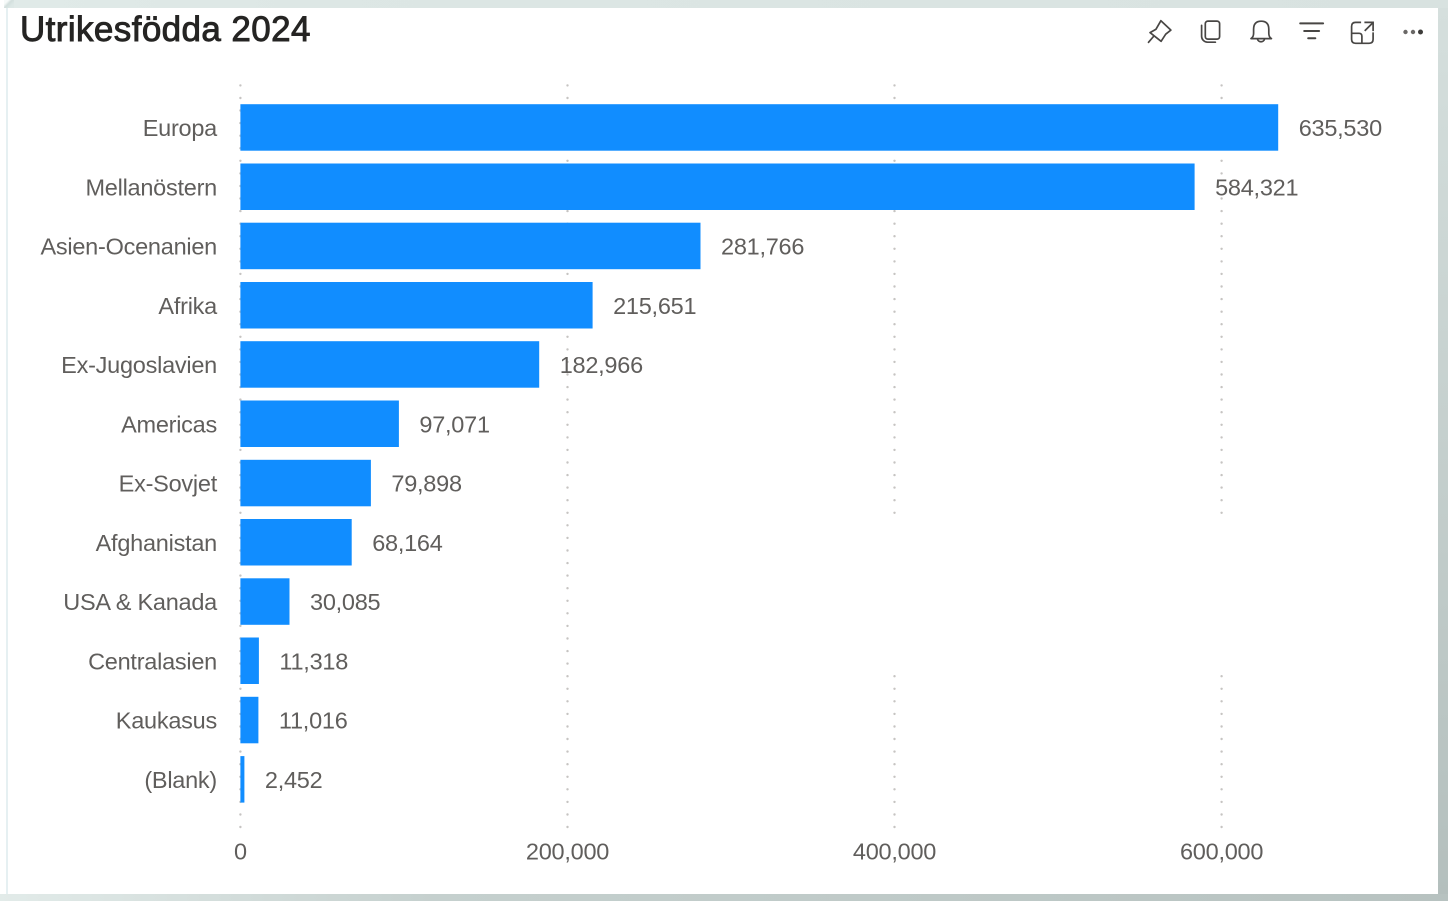 This screenshot has width=1448, height=901. What do you see at coordinates (151, 187) in the screenshot?
I see `svg-text: Mellanöstern` at bounding box center [151, 187].